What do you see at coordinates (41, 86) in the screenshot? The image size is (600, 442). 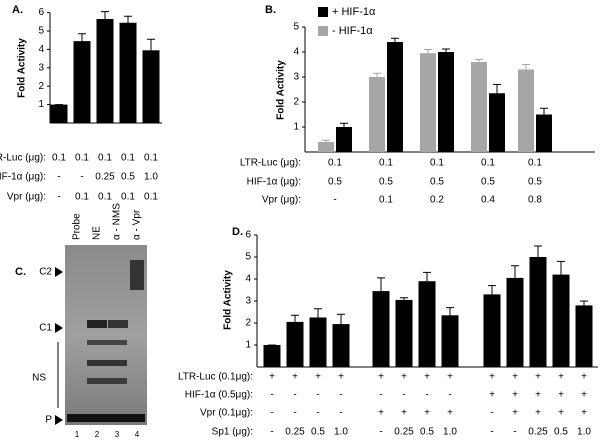 I see `y-tick-label: 2` at bounding box center [41, 86].